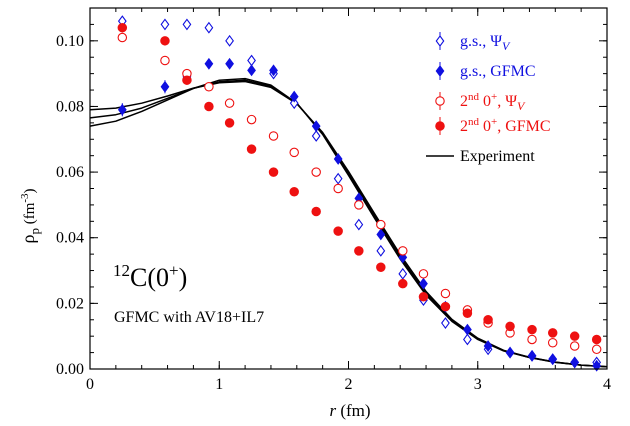  Describe the element at coordinates (349, 384) in the screenshot. I see `x-tick-label: 2` at that location.